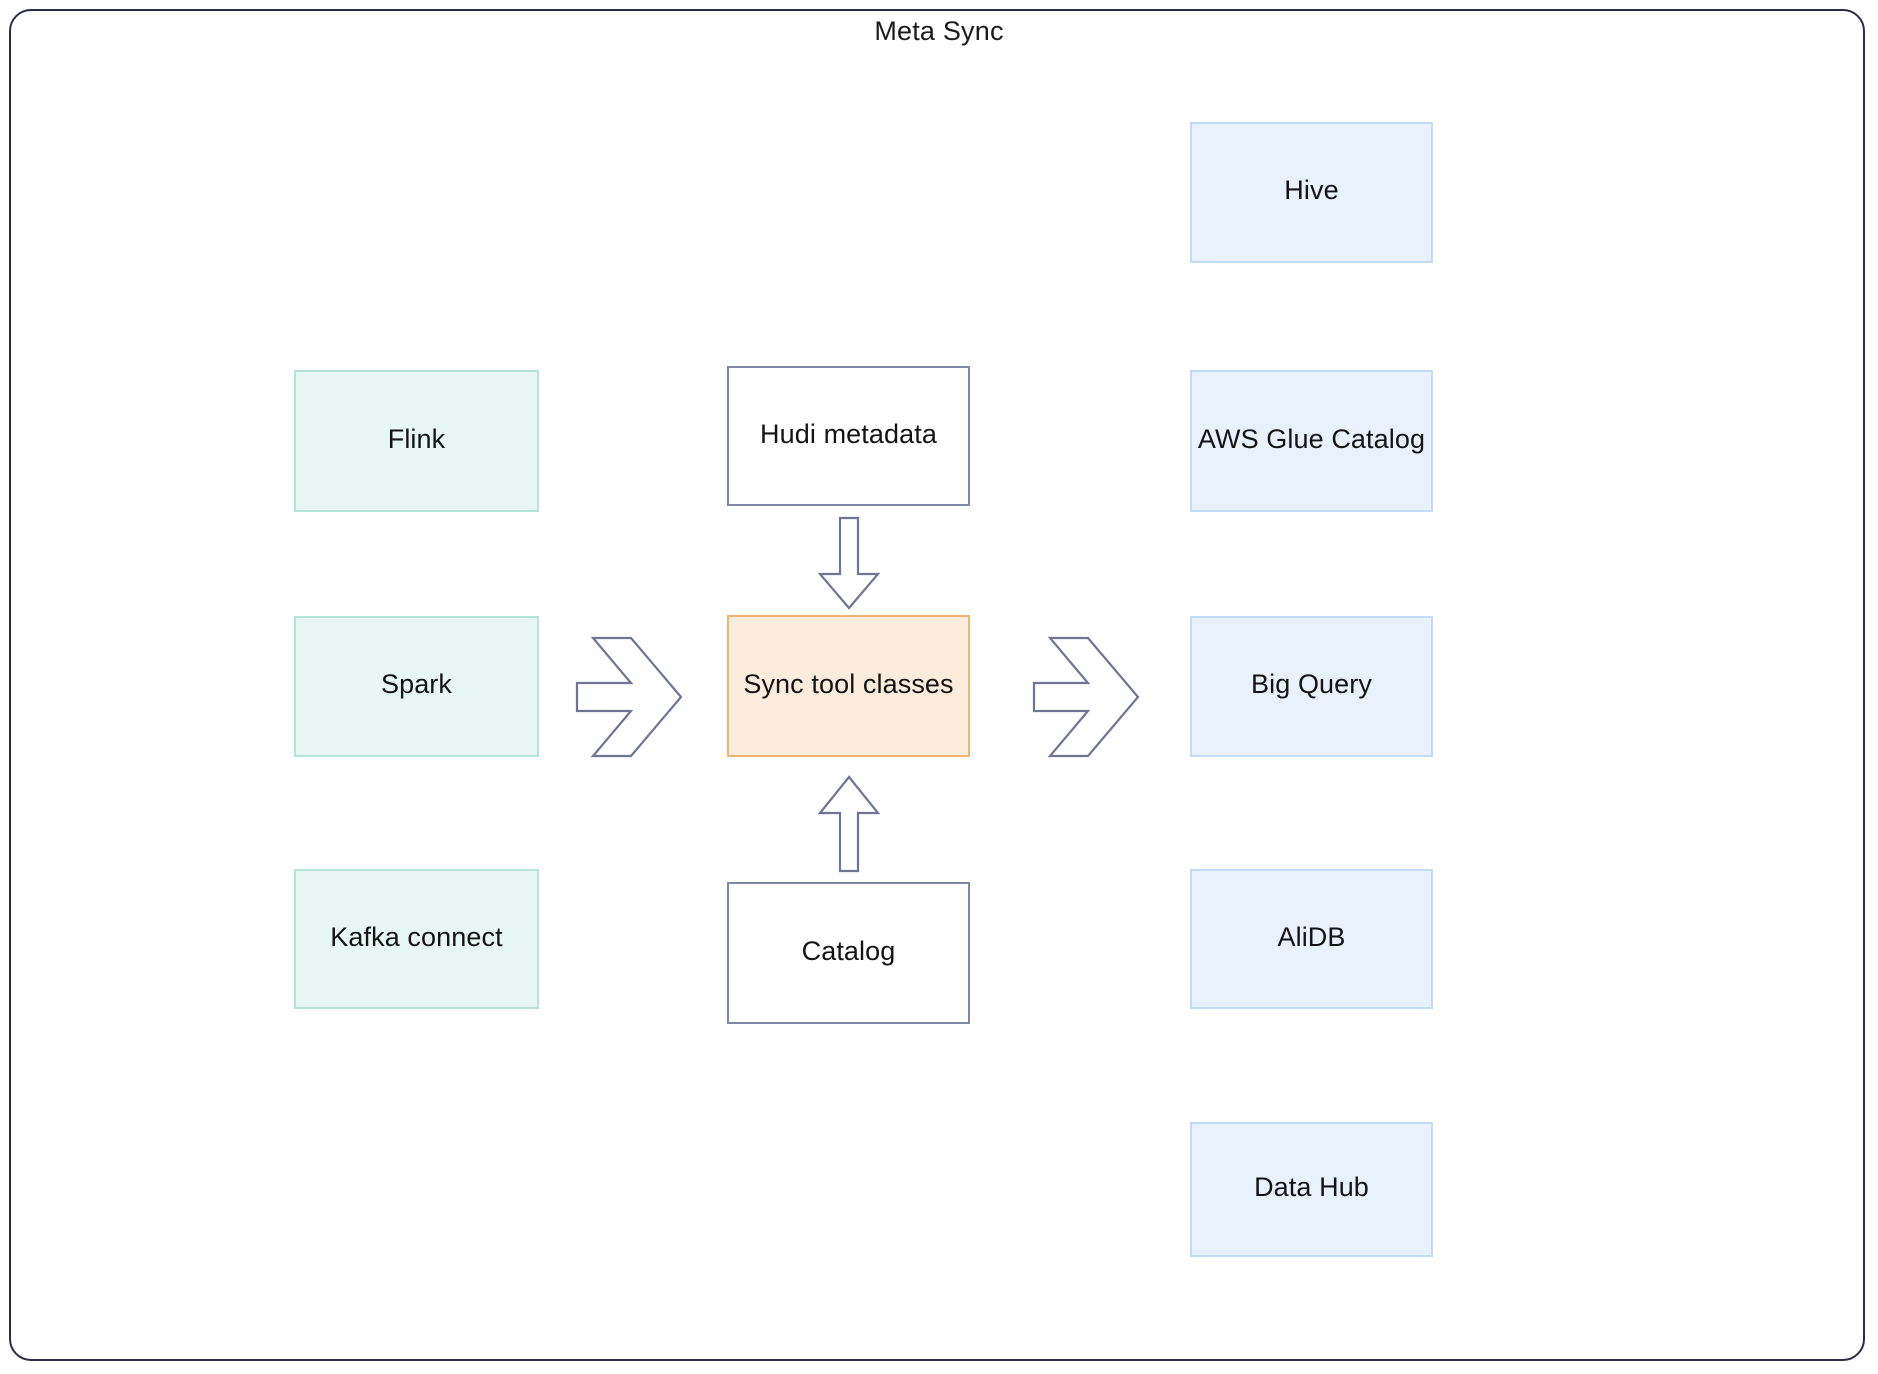 The image size is (1878, 1374). What do you see at coordinates (939, 31) in the screenshot?
I see `page-title: Meta Sync` at bounding box center [939, 31].